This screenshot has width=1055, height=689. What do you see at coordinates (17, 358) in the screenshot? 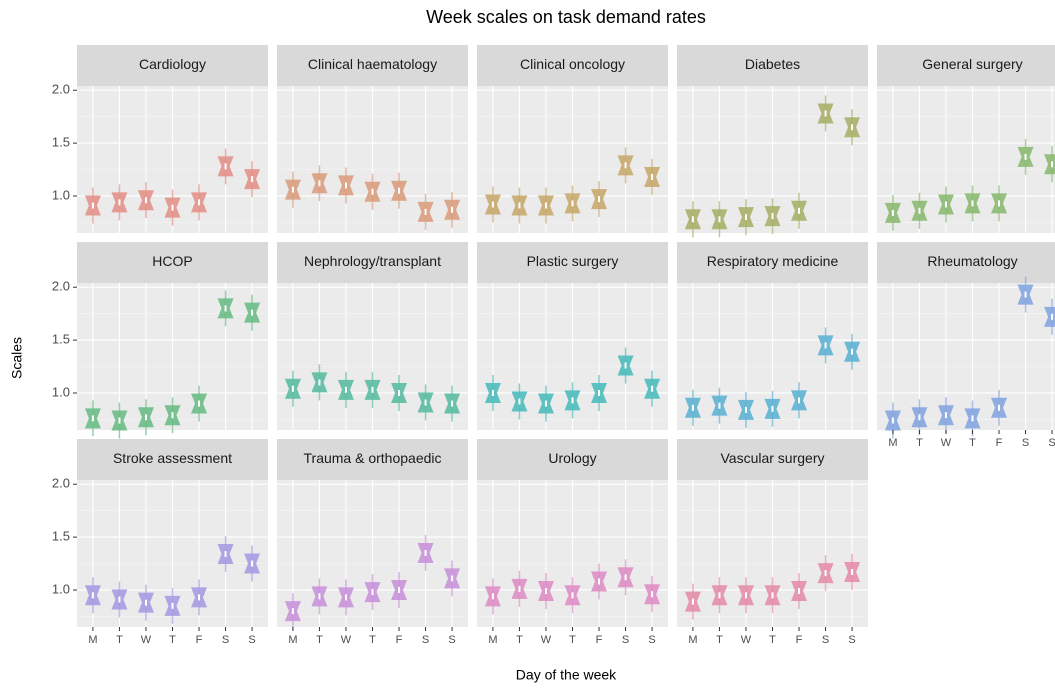
I see `y-axis-label: Scales` at bounding box center [17, 358].